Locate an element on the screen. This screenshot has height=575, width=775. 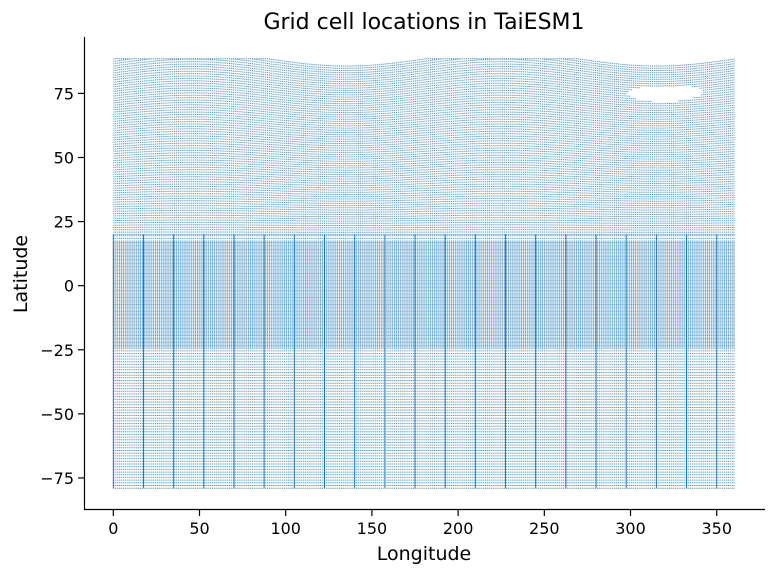
x-tick-label: 0 is located at coordinates (113, 528).